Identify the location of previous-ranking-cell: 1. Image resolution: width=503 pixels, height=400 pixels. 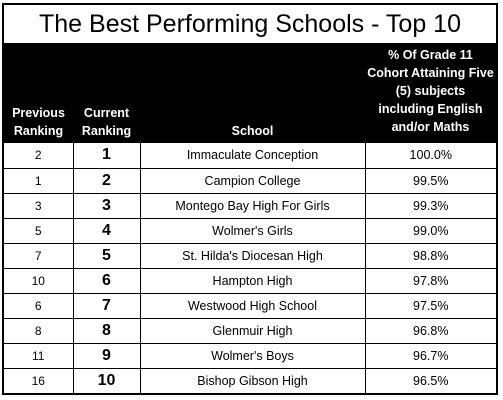
(39, 180).